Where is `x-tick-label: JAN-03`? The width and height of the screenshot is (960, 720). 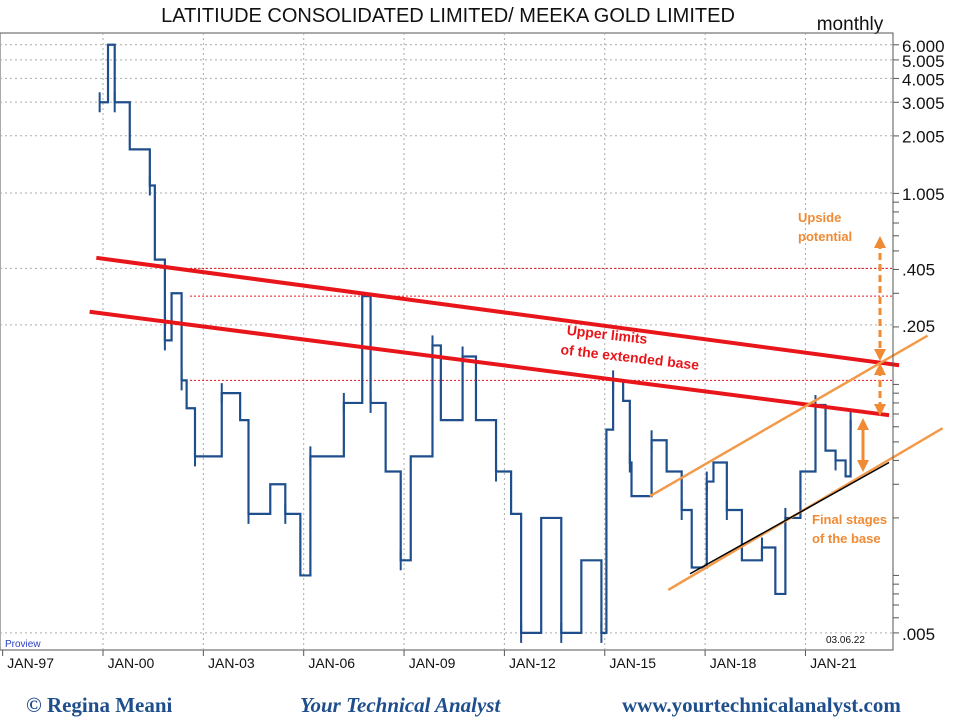
x-tick-label: JAN-03 is located at coordinates (231, 663).